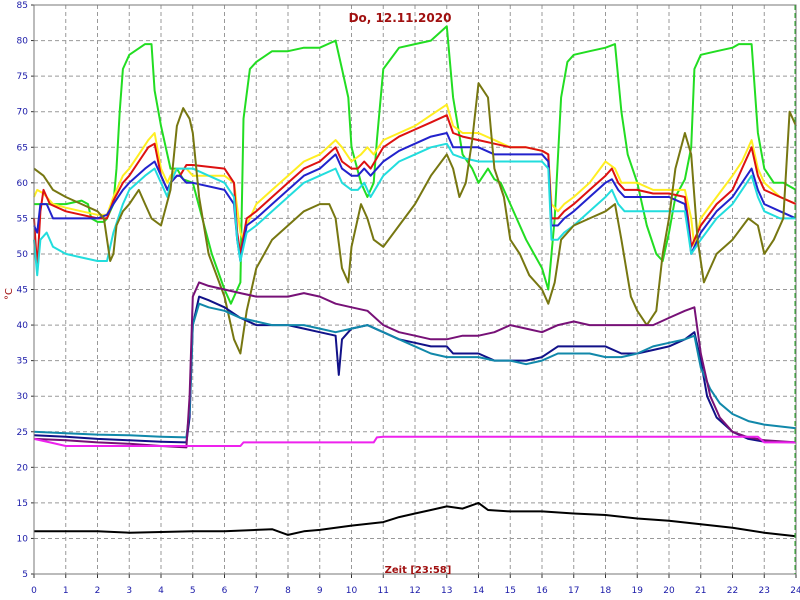 This screenshot has width=800, height=600. What do you see at coordinates (23, 397) in the screenshot?
I see `y-tick-label: 30` at bounding box center [23, 397].